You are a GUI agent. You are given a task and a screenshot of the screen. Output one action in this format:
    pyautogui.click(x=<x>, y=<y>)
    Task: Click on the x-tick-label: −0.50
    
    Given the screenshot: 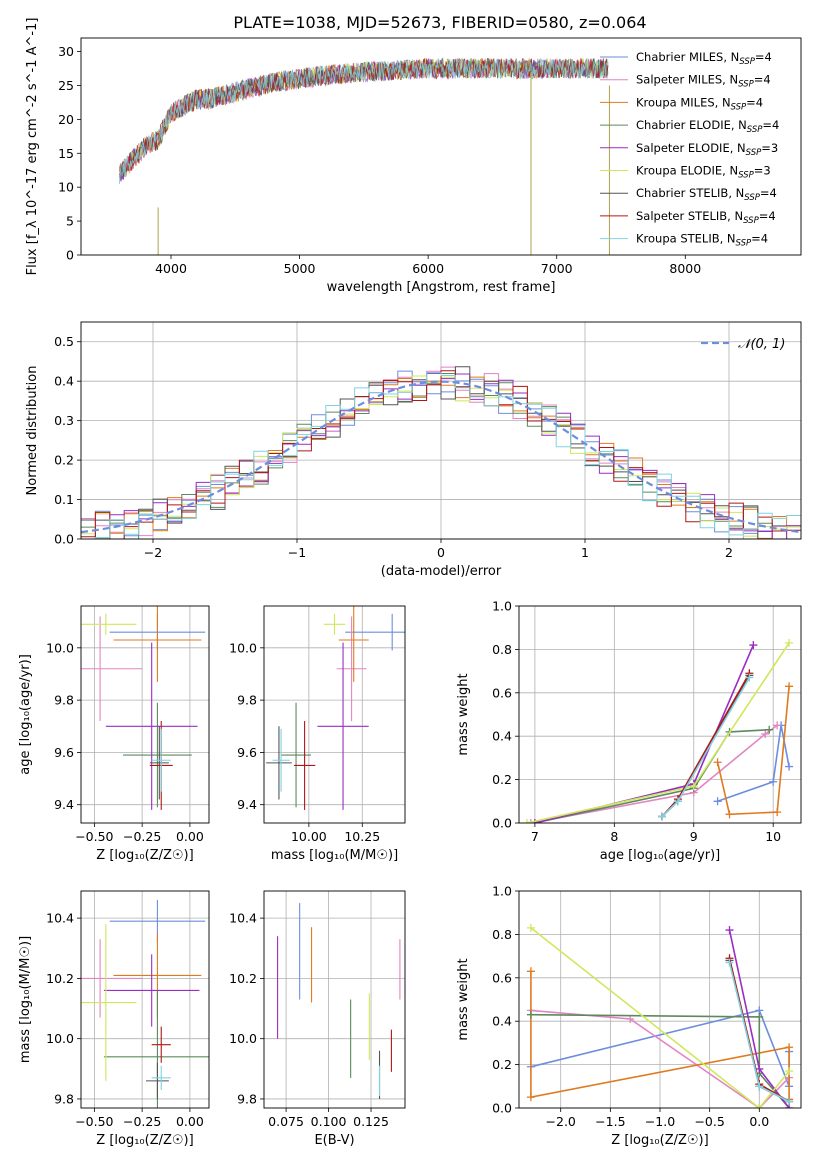 What is the action you would take?
    pyautogui.click(x=94, y=1121)
    